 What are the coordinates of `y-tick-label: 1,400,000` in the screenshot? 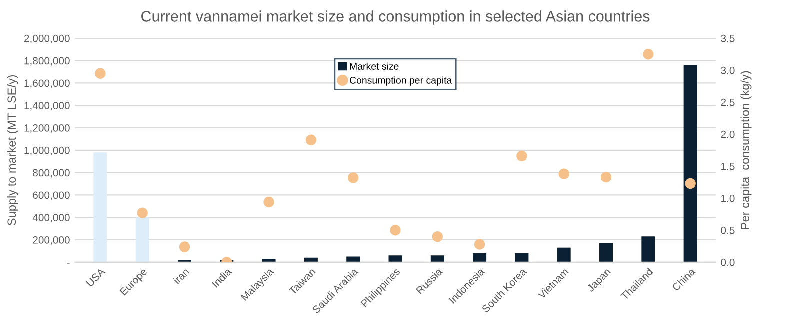 It's located at (47, 106).